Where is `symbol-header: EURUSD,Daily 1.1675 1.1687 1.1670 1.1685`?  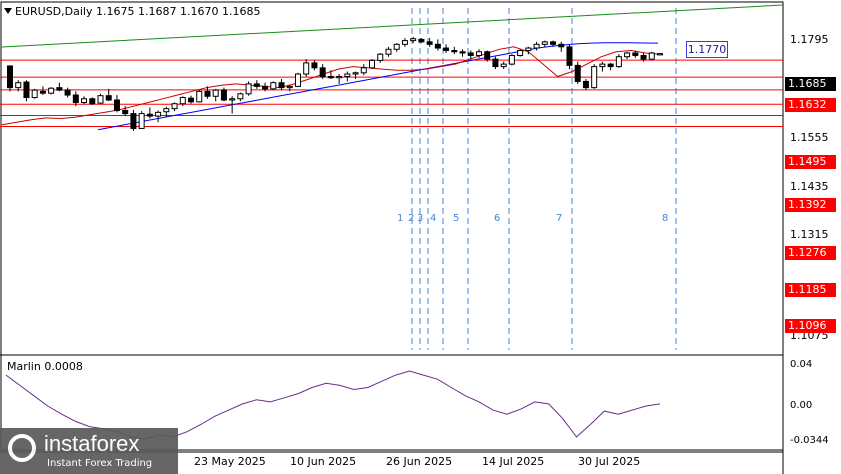 symbol-header: EURUSD,Daily 1.1675 1.1687 1.1670 1.1685 is located at coordinates (132, 11).